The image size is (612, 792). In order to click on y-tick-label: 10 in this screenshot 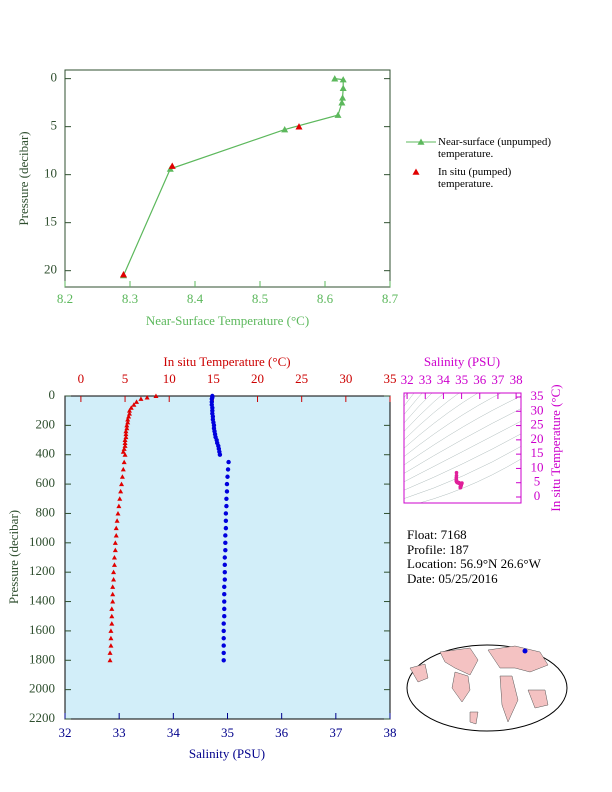, I will do `click(50, 173)`.